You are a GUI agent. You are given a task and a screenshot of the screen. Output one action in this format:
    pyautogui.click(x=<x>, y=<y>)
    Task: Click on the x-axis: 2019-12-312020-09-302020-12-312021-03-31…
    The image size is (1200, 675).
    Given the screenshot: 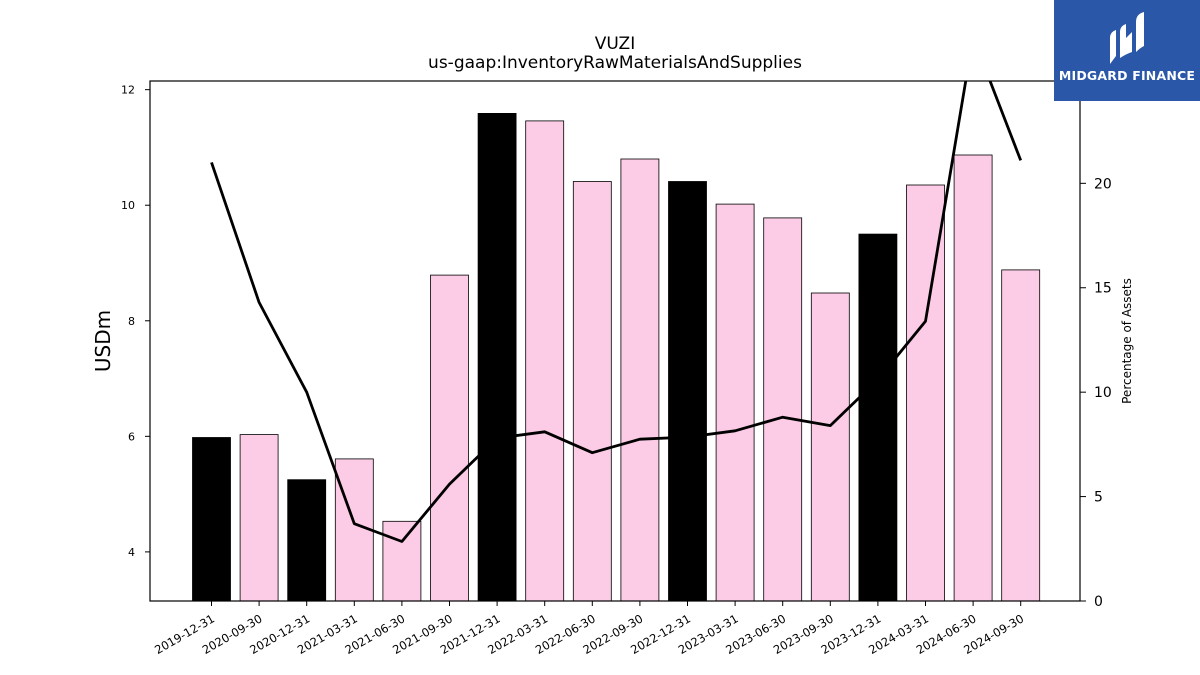 What is the action you would take?
    pyautogui.click(x=589, y=629)
    